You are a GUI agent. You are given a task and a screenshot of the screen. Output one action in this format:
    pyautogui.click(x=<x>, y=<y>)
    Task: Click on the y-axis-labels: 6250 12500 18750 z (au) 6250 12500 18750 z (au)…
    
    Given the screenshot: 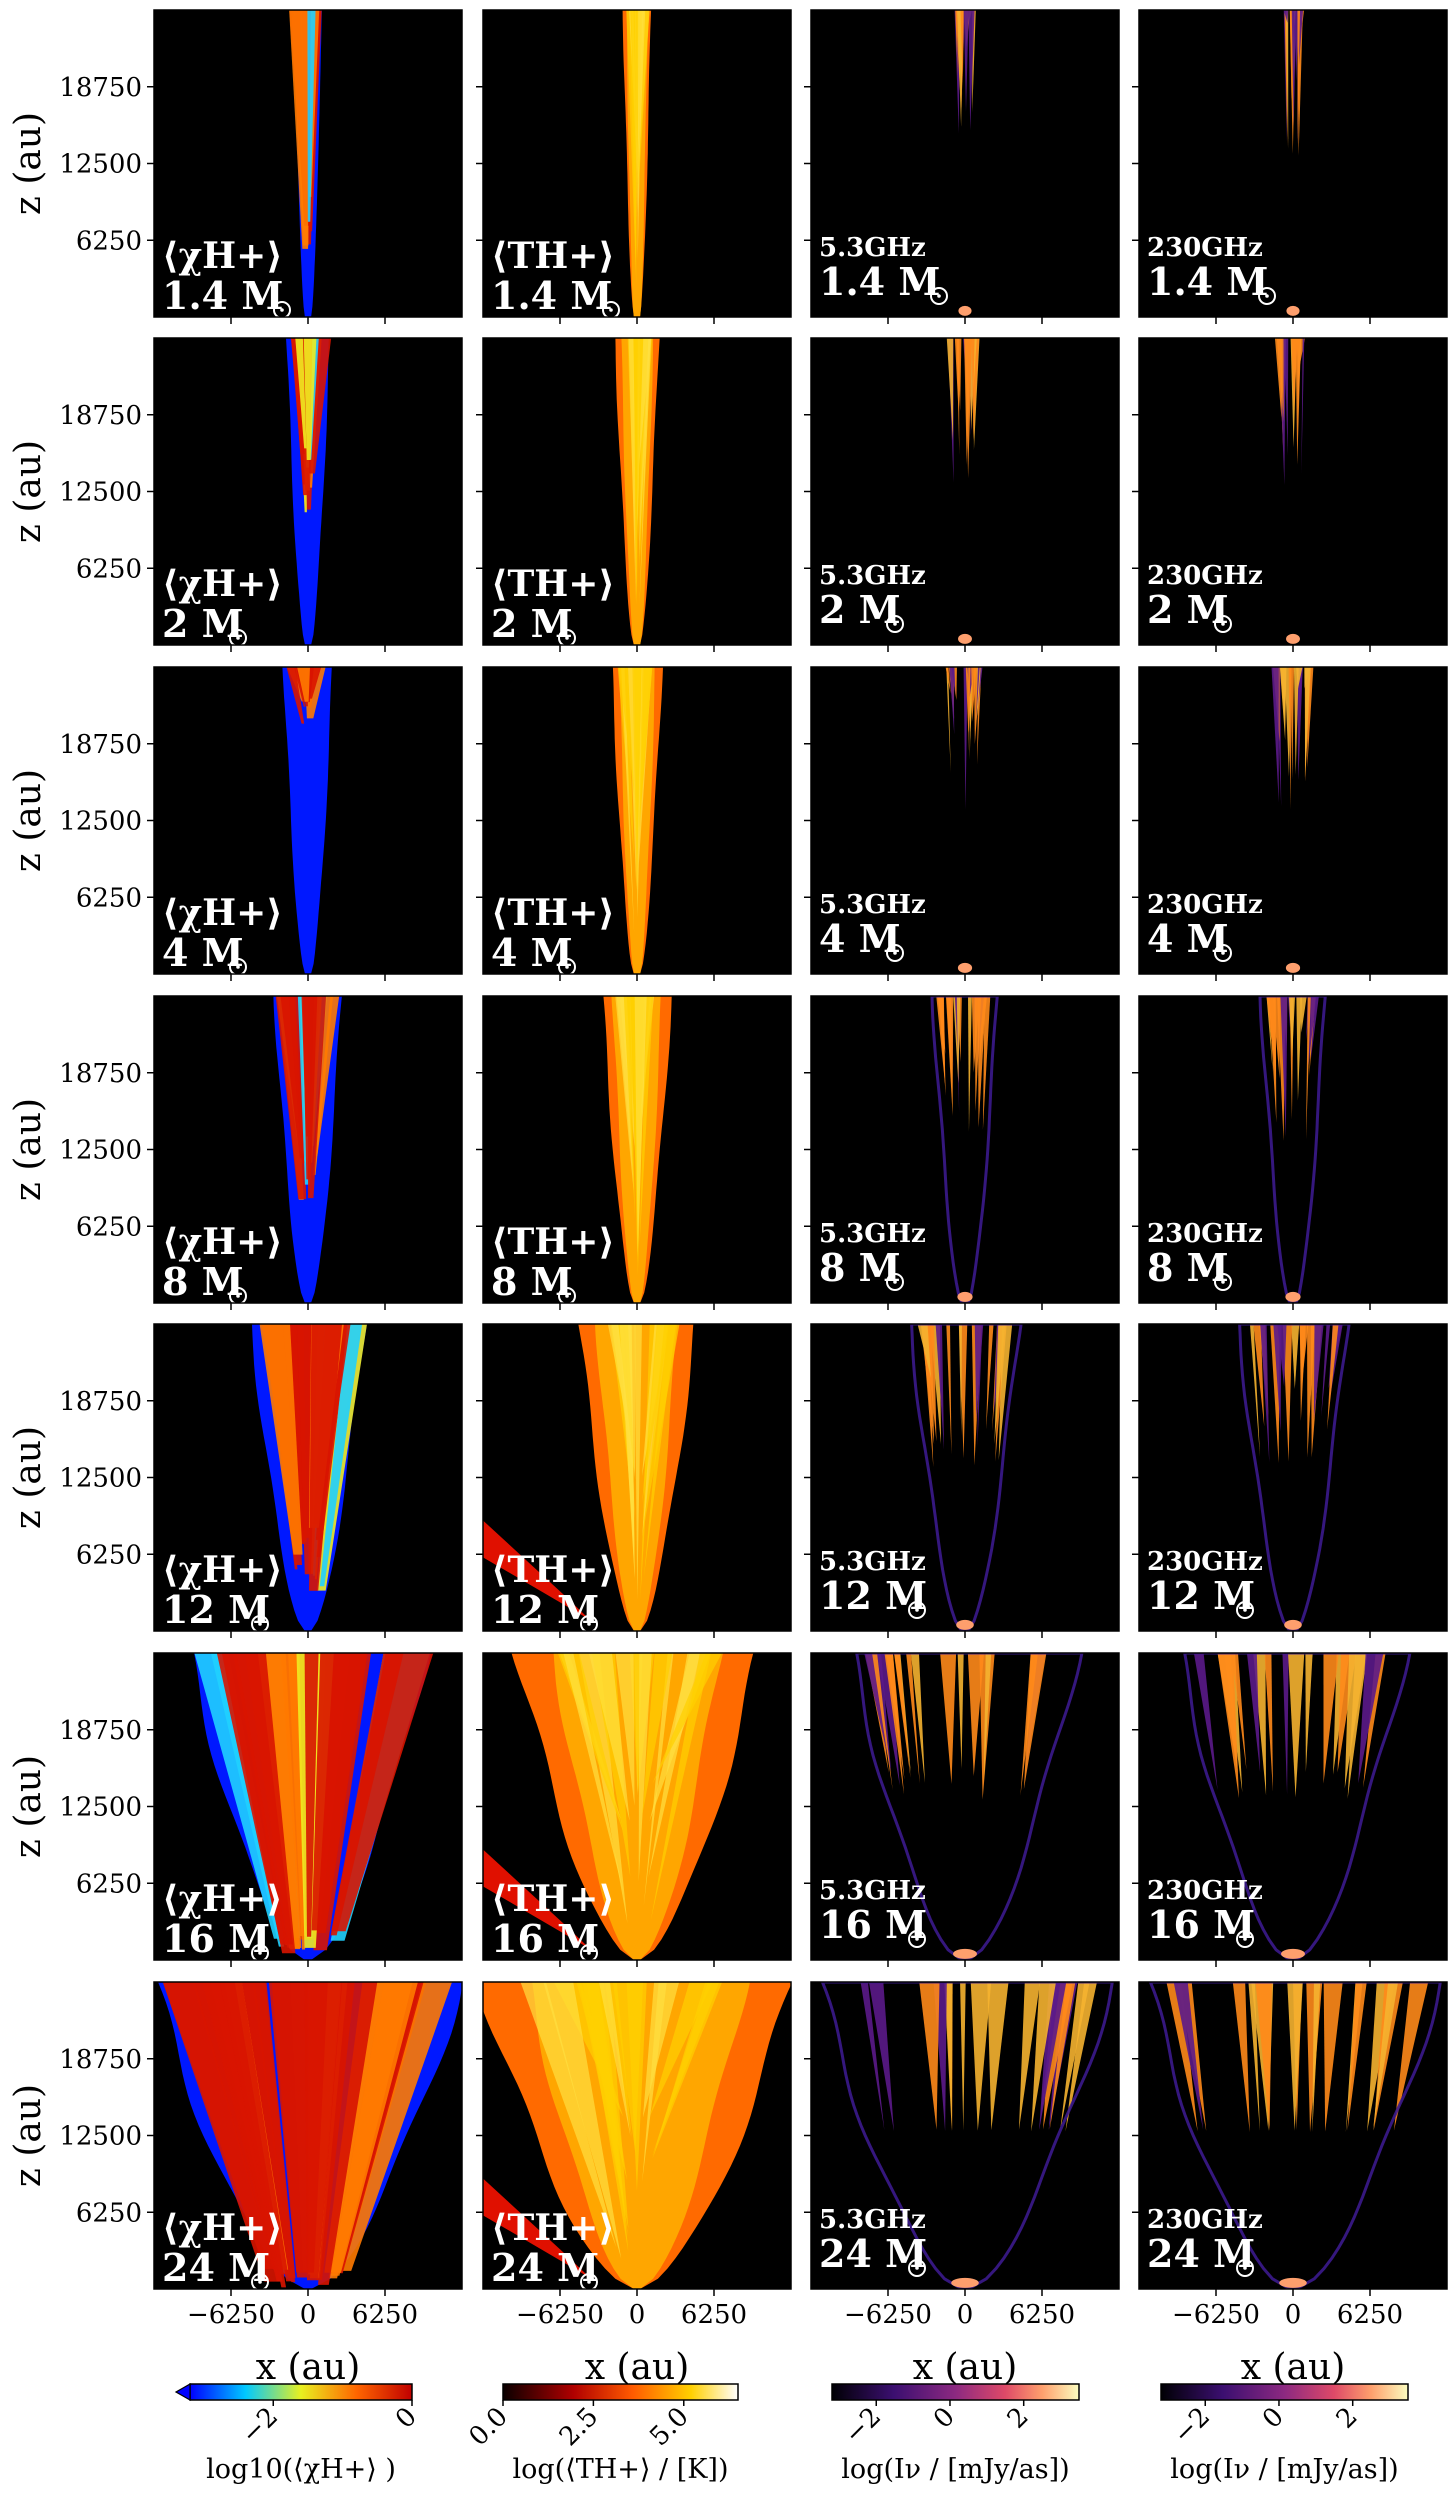 What is the action you would take?
    pyautogui.click(x=75, y=1151)
    